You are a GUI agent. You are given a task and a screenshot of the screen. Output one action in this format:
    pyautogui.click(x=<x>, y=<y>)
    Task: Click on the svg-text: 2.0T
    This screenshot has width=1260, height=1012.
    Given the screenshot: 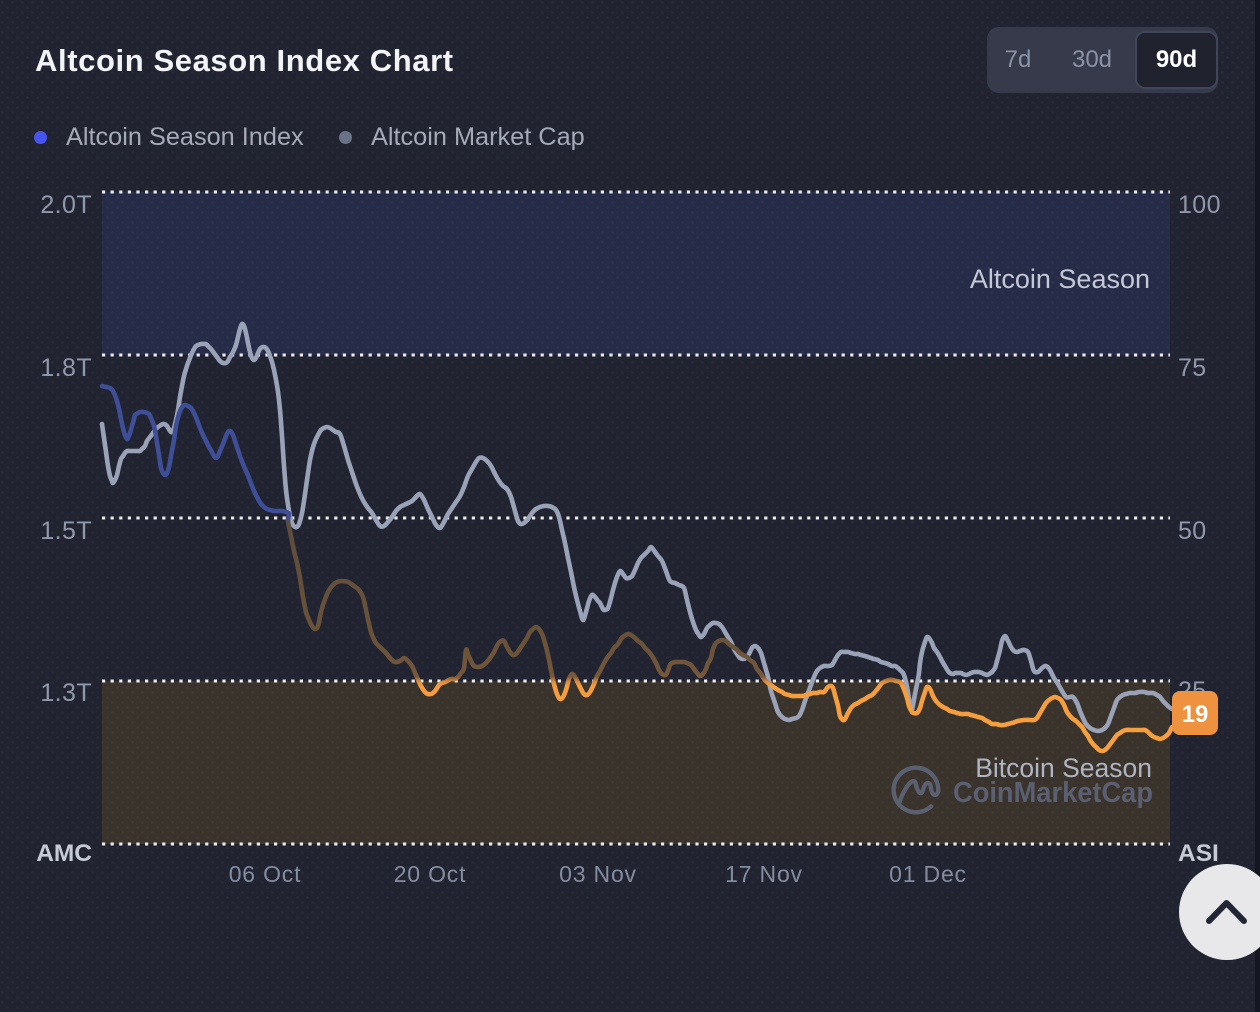 What is the action you would take?
    pyautogui.click(x=66, y=205)
    